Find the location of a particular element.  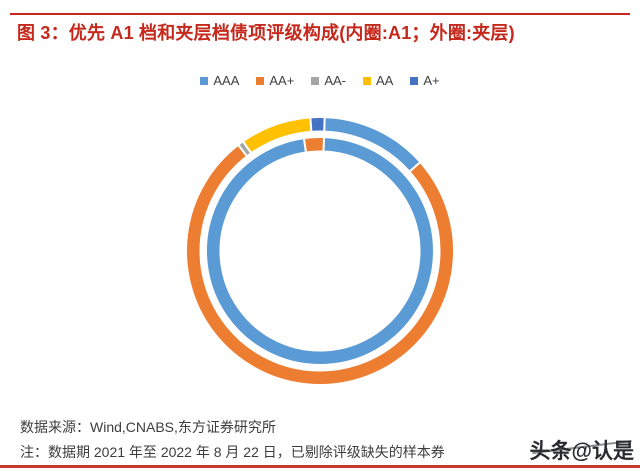

legend-item-aa-: AA- is located at coordinates (328, 80).